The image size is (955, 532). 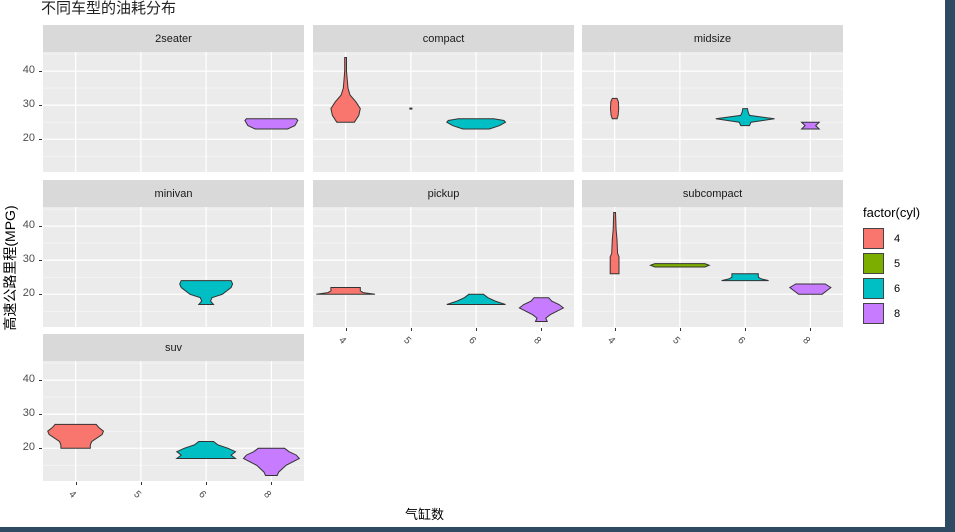 What do you see at coordinates (712, 193) in the screenshot?
I see `facet-strip-subcompact: subcompact` at bounding box center [712, 193].